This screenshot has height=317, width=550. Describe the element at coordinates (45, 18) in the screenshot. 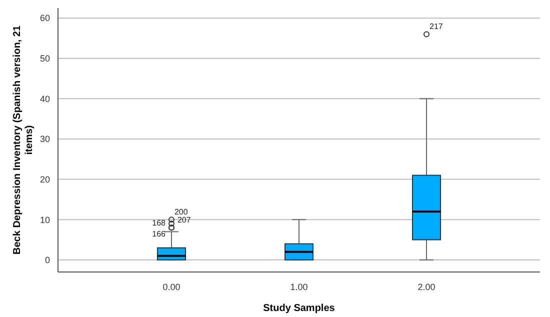

I see `y-tick-label: 60` at that location.